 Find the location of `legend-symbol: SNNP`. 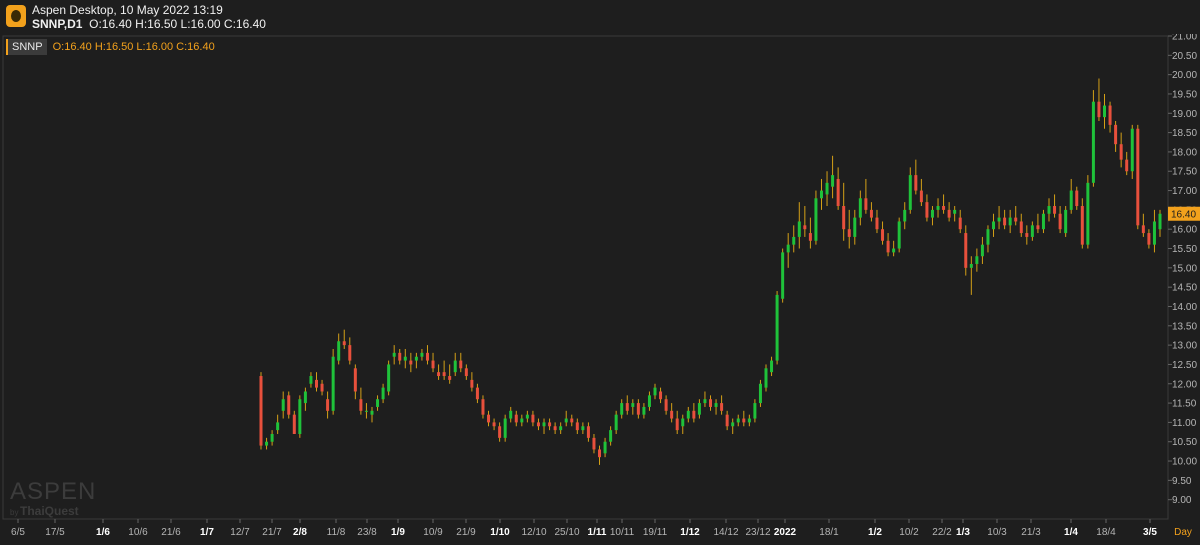

legend-symbol: SNNP is located at coordinates (26, 47).